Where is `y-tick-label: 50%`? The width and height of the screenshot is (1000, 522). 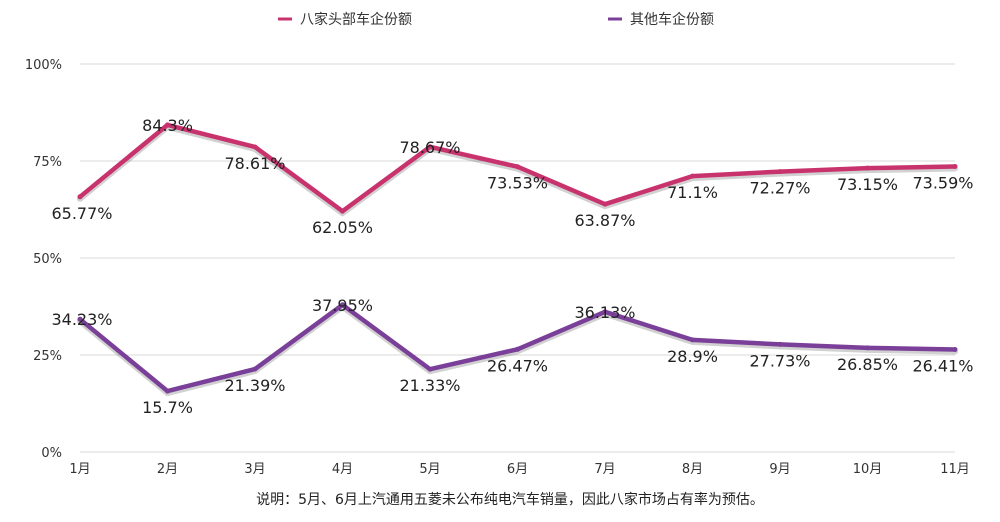
y-tick-label: 50% is located at coordinates (47, 259).